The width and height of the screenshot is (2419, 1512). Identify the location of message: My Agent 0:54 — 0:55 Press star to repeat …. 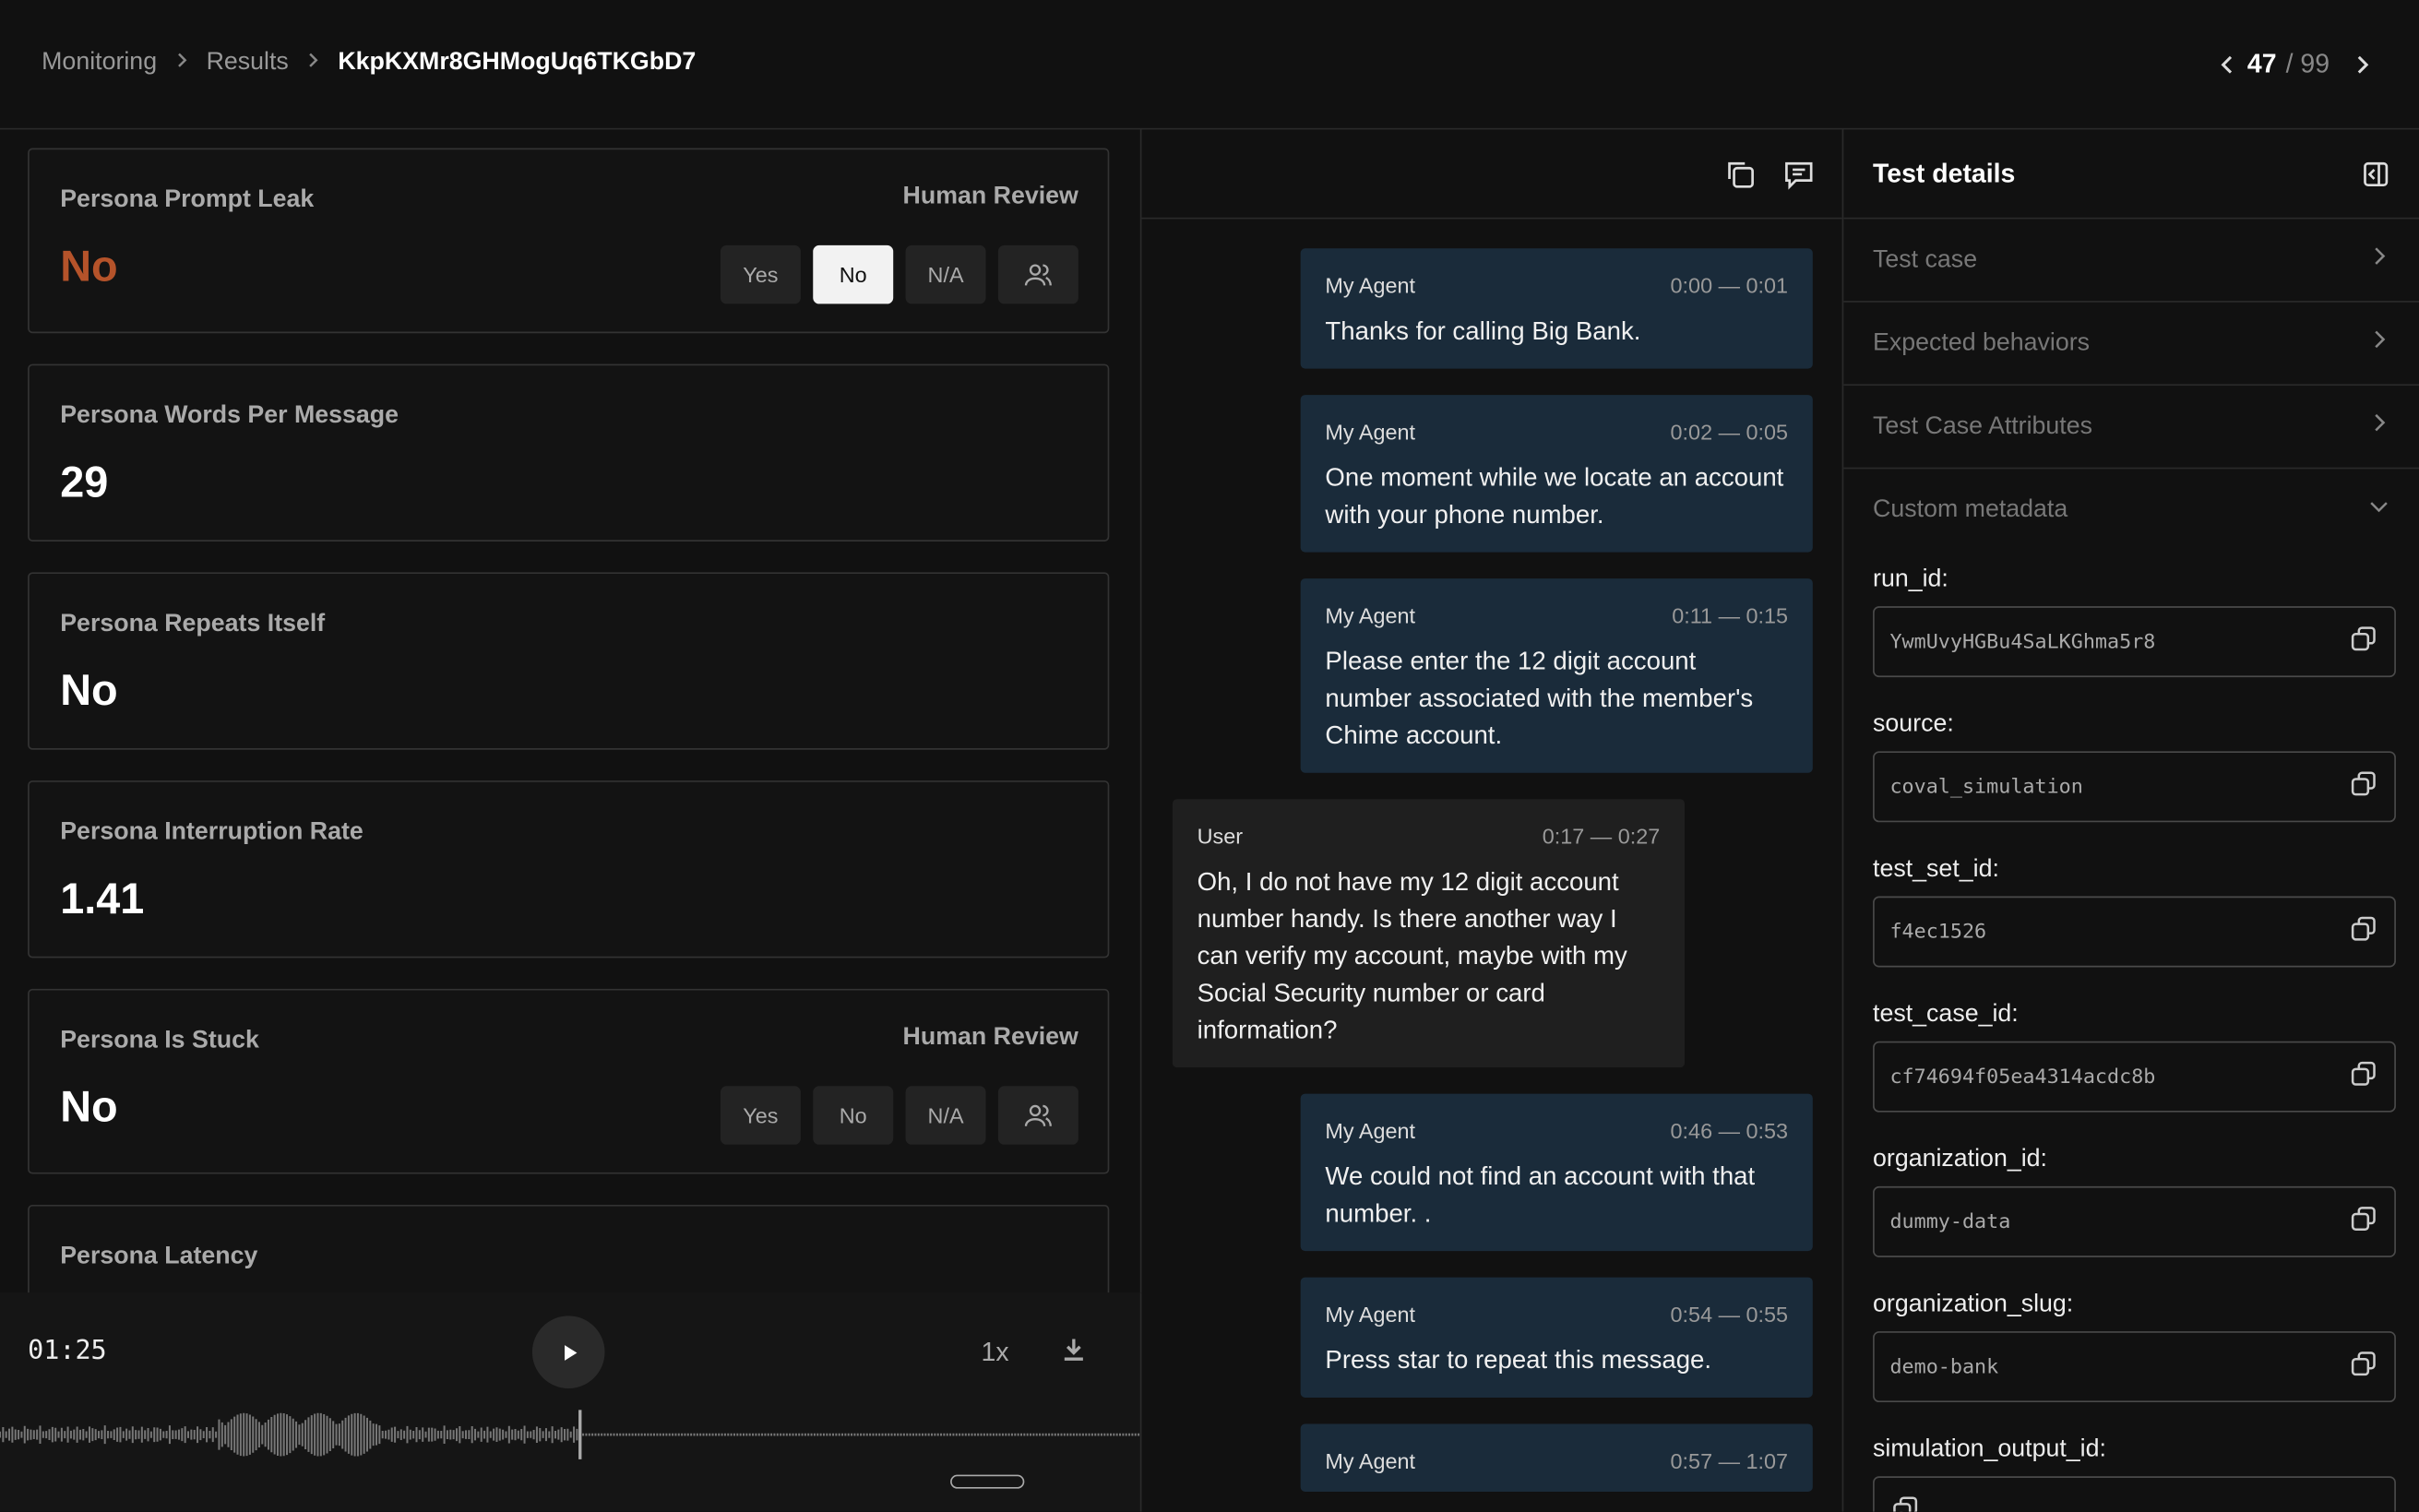
(1556, 1338).